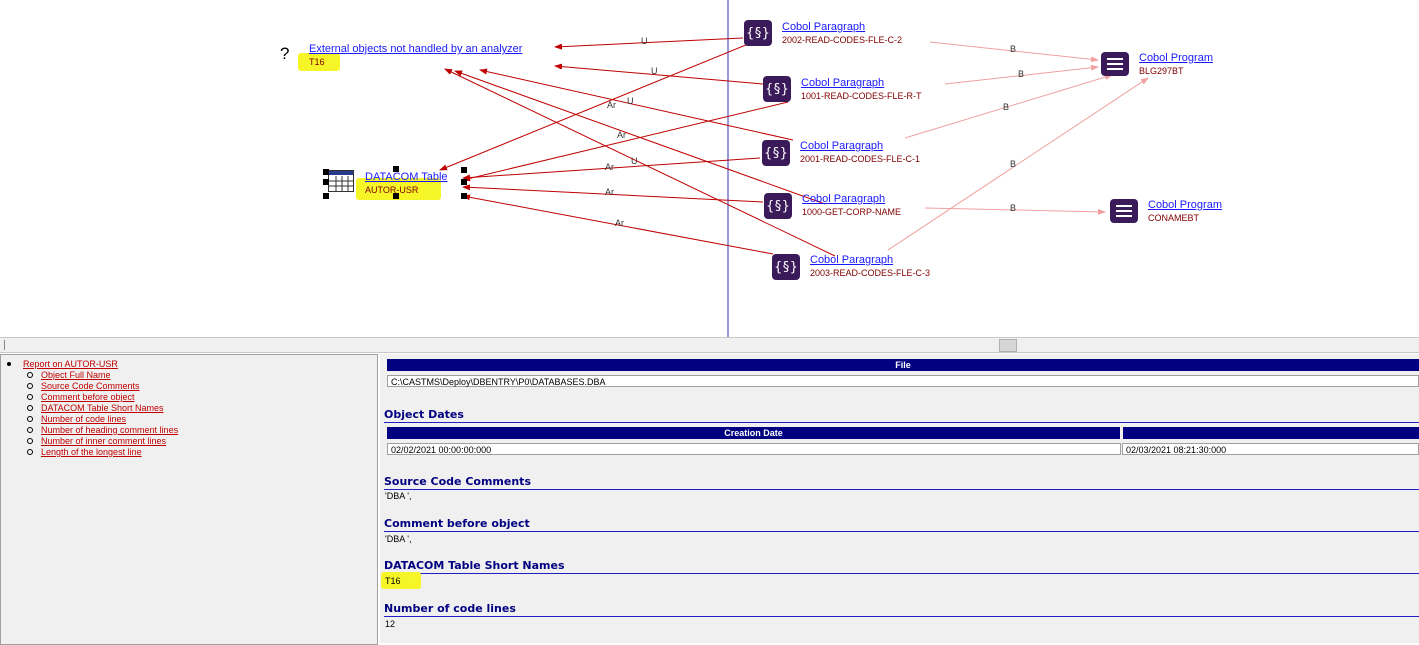 The height and width of the screenshot is (645, 1419). Describe the element at coordinates (1271, 433) in the screenshot. I see `modification-date-header` at that location.